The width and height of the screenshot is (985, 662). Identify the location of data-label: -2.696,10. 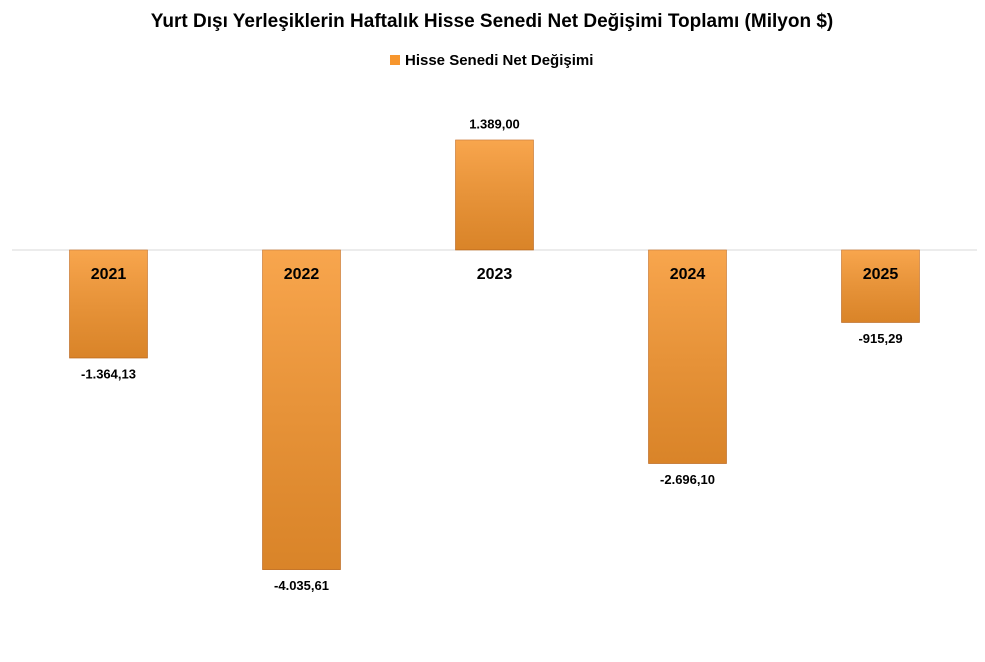
(687, 479).